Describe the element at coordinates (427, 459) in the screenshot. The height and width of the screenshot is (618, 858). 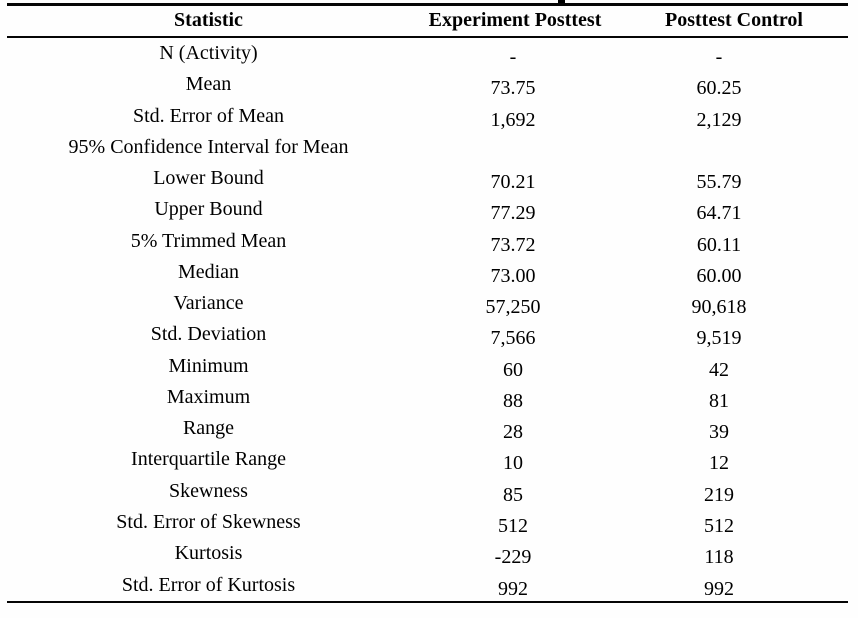
I see `table-row: Interquartile Range 10 12` at that location.